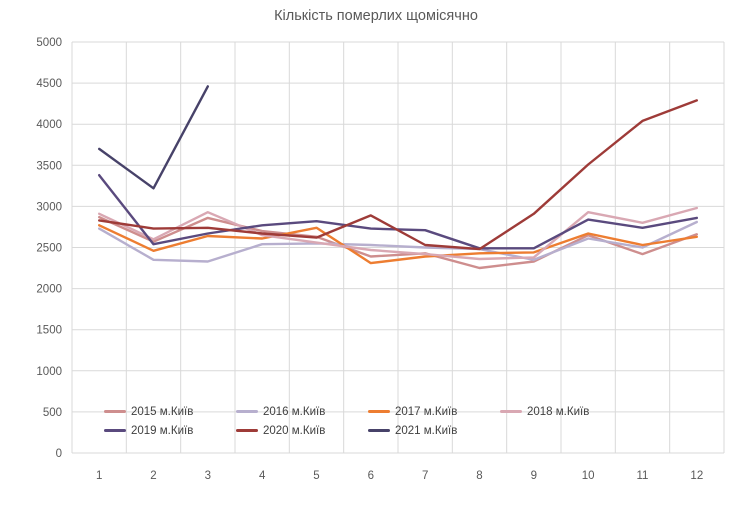 This screenshot has width=752, height=511. What do you see at coordinates (153, 476) in the screenshot?
I see `x-axis-tick-label: 2` at bounding box center [153, 476].